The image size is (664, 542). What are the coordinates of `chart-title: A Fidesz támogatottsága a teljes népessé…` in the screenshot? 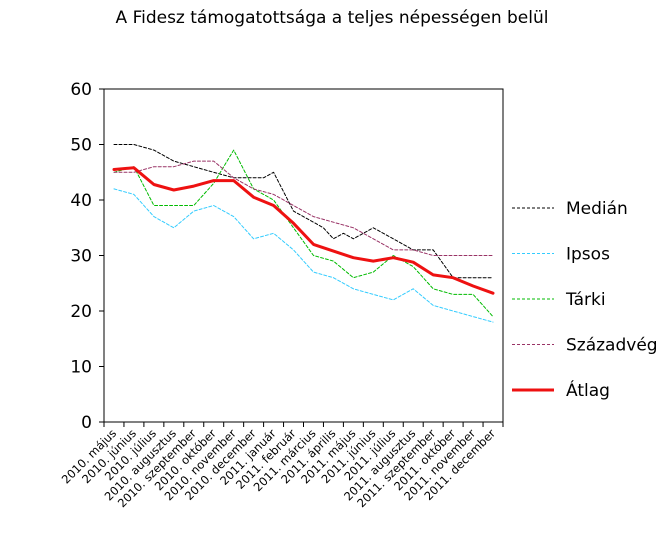 It's located at (332, 18).